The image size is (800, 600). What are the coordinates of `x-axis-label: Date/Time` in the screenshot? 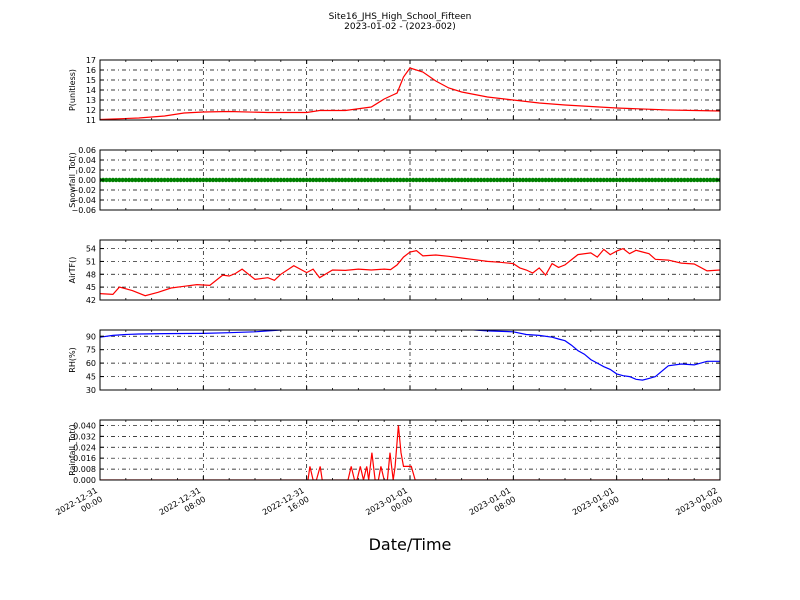 It's located at (410, 544).